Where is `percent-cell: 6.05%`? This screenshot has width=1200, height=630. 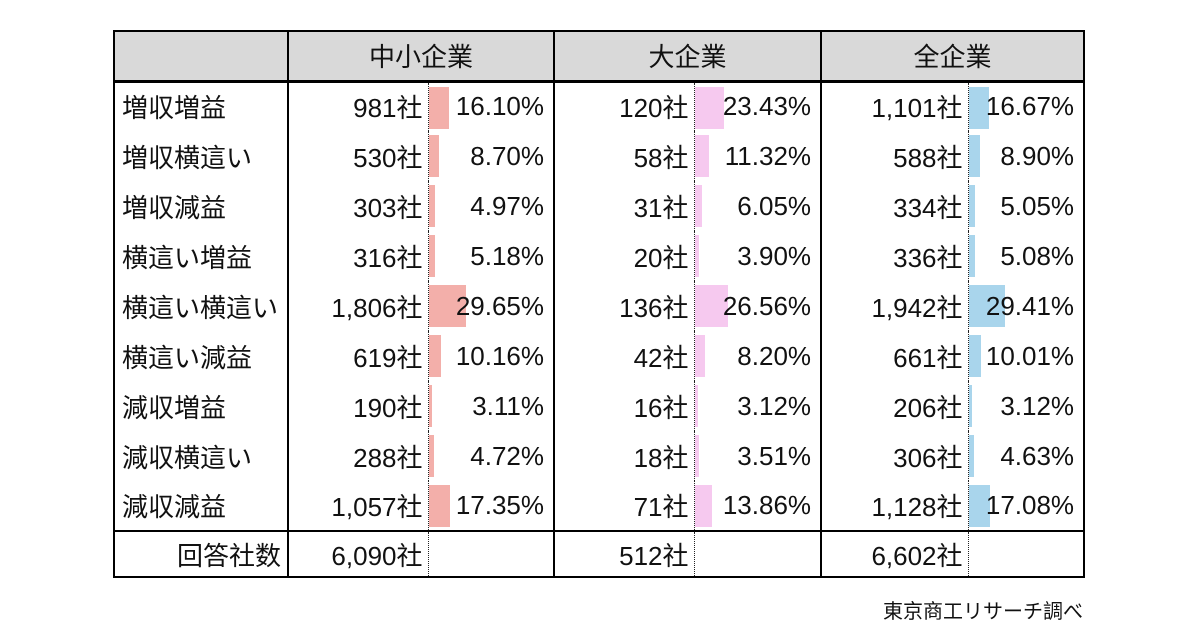
percent-cell: 6.05% is located at coordinates (757, 206).